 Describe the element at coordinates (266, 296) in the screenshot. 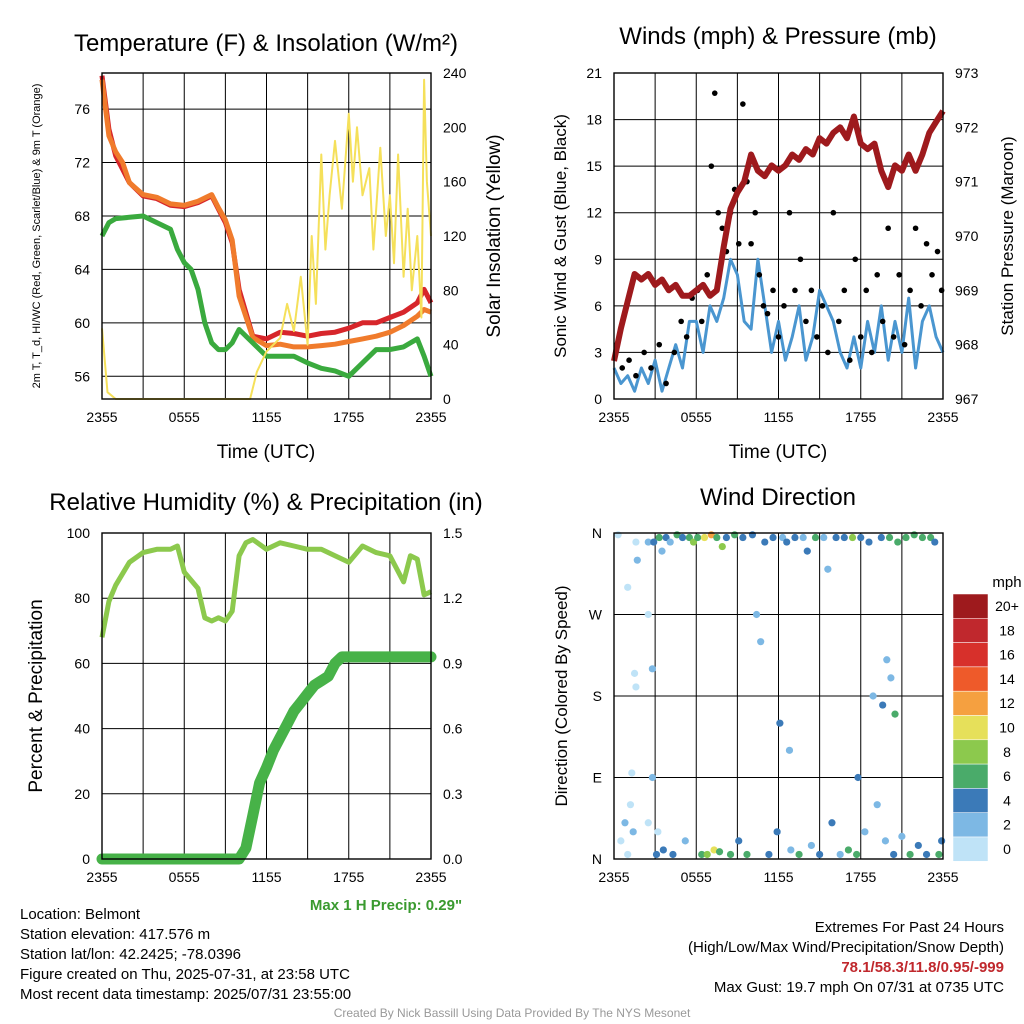

I see `t-d-line` at that location.